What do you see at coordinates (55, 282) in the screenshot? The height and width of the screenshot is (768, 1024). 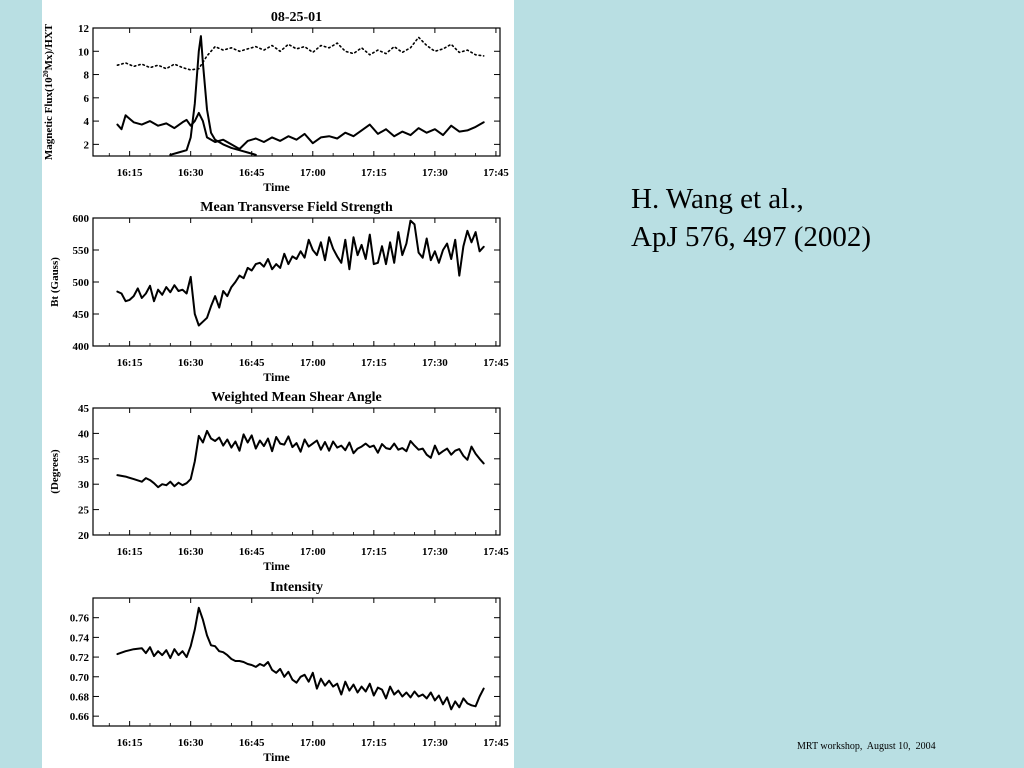 I see `y-axis-label: Bt (Gauss)` at bounding box center [55, 282].